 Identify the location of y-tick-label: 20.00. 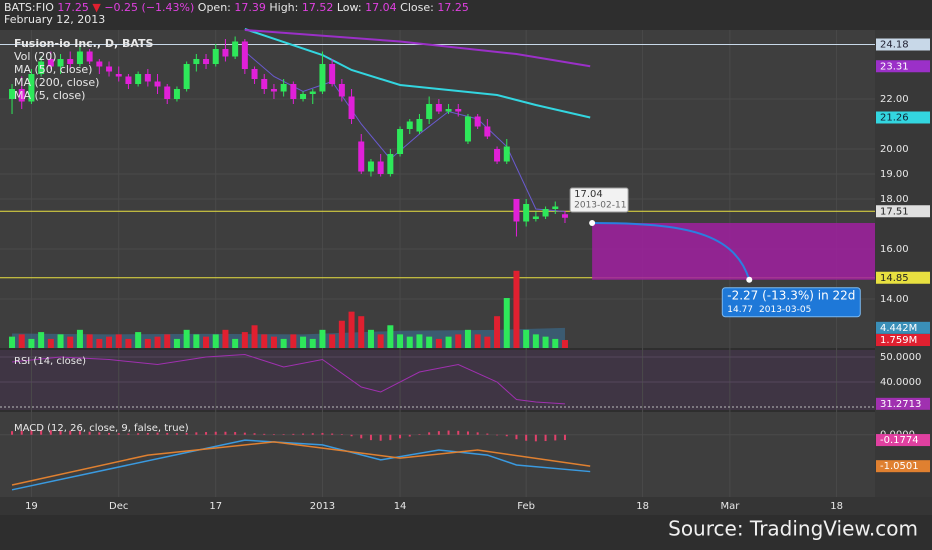
(894, 149).